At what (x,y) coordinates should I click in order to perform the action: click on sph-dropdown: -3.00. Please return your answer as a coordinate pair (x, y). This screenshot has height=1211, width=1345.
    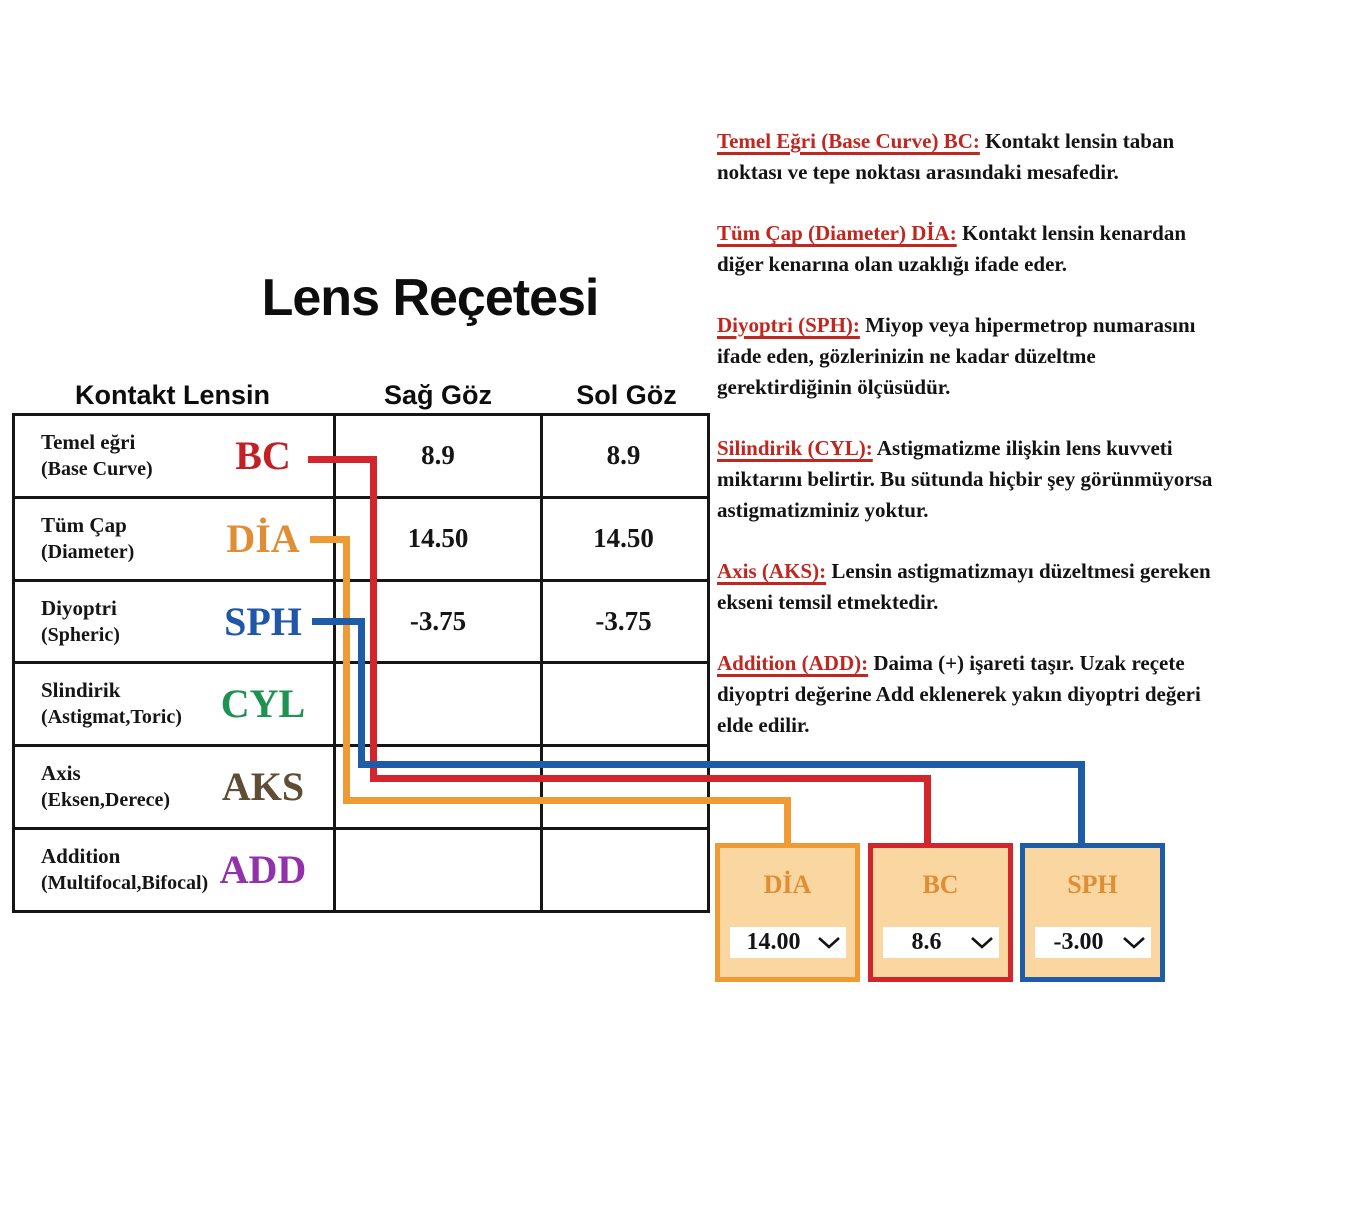
    Looking at the image, I should click on (1093, 942).